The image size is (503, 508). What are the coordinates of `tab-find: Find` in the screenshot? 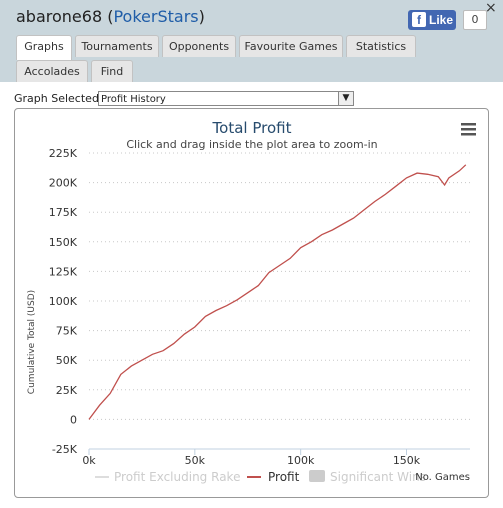 It's located at (112, 71).